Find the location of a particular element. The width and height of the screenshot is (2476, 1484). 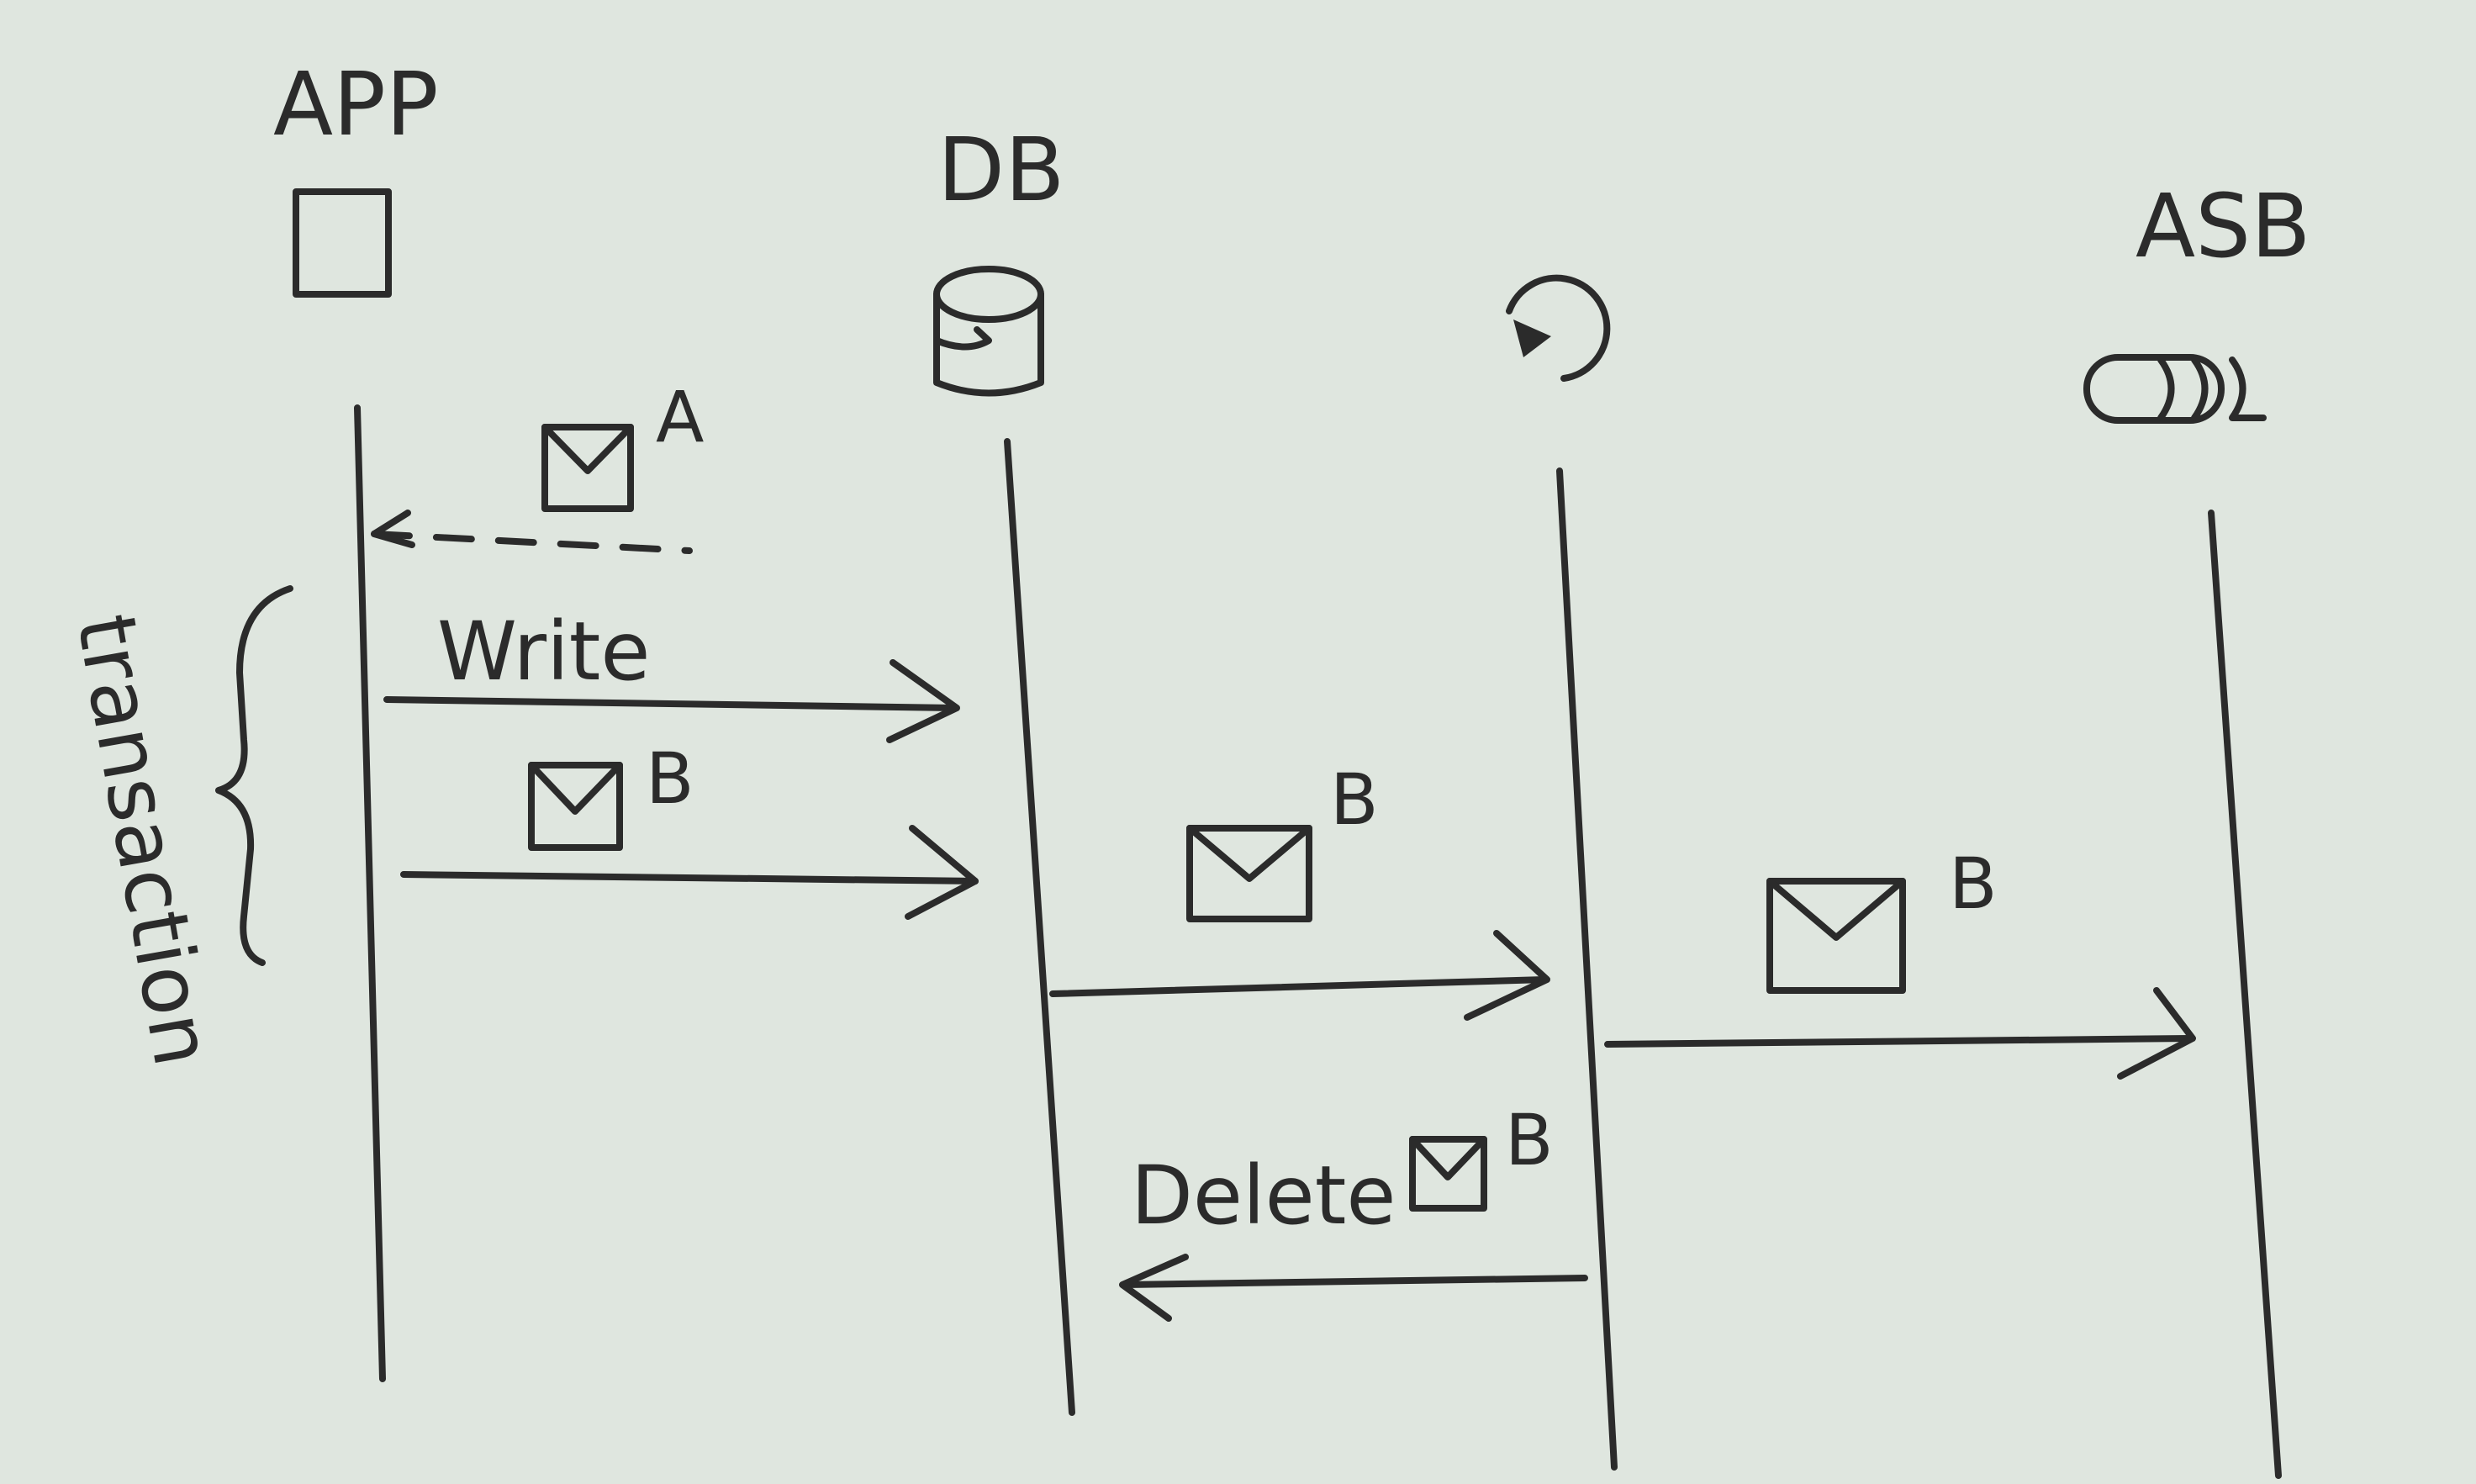

participant-asb: ASB is located at coordinates (2197, 299).